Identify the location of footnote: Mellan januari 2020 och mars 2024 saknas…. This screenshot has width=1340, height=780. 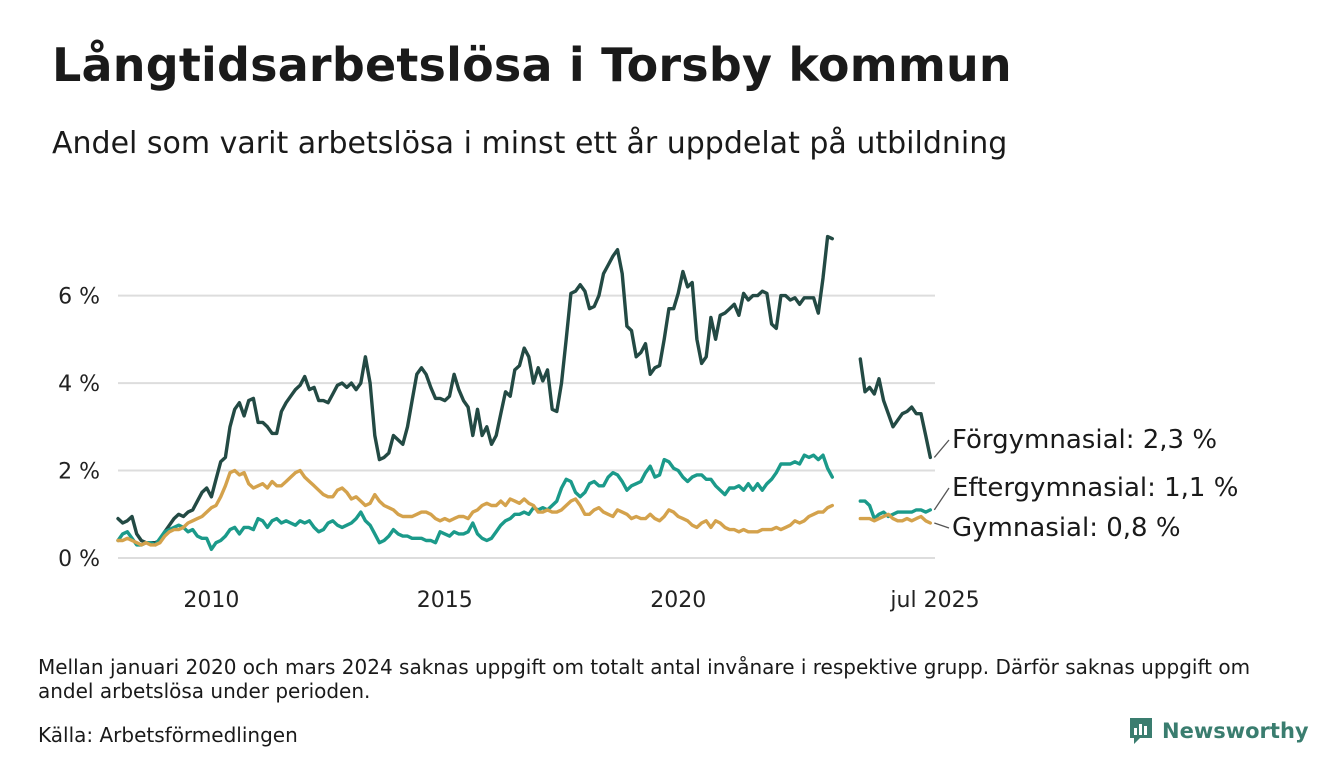
(644, 679).